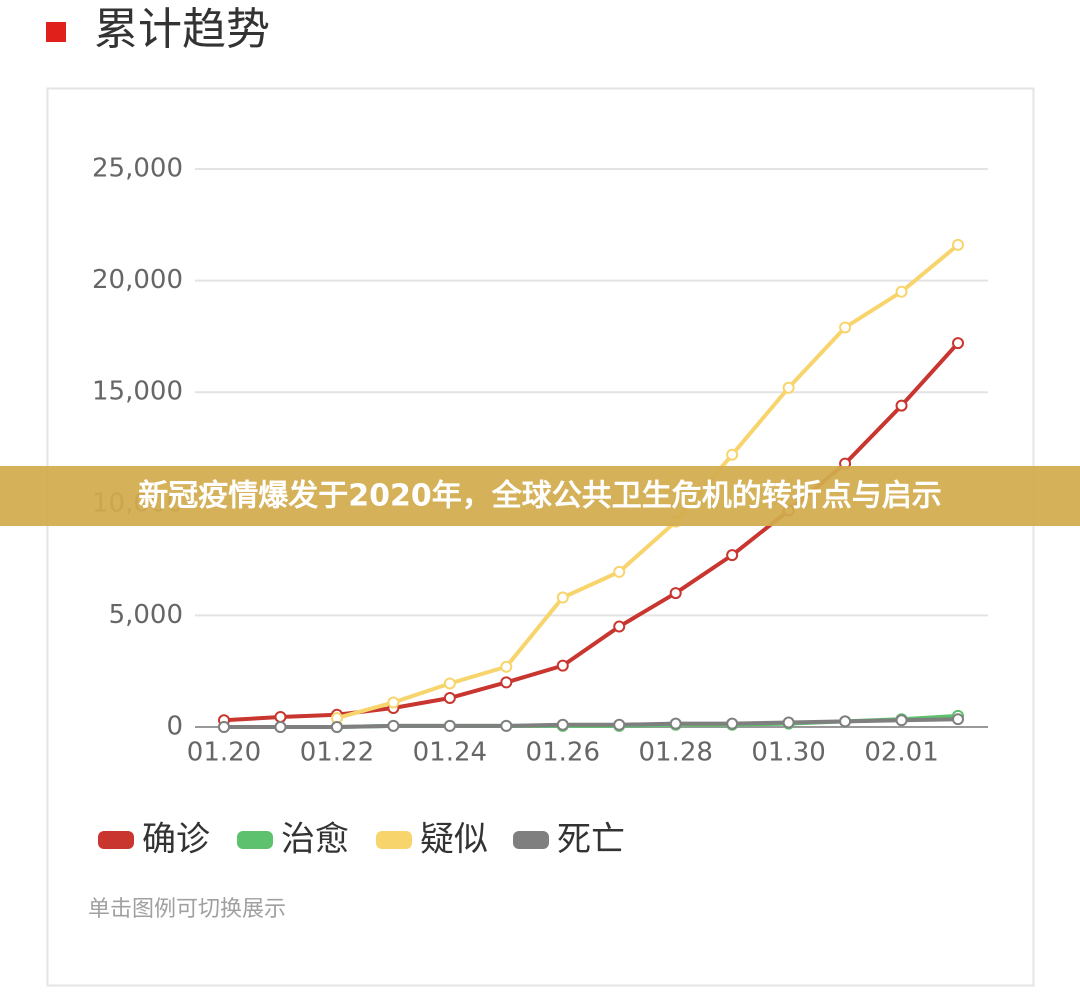 This screenshot has width=1080, height=992. Describe the element at coordinates (591, 723) in the screenshot. I see `series-line` at that location.